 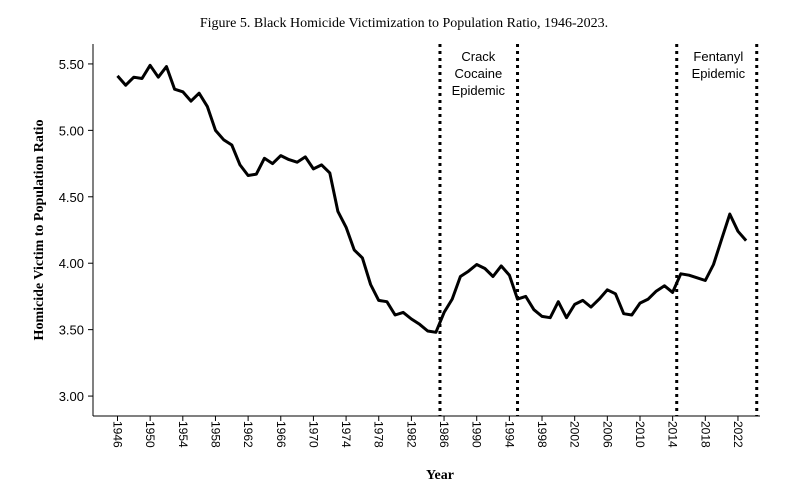 I want to click on annotations: Crack Cocaine Epidemic Fentanyl Epidemic, so click(x=599, y=73).